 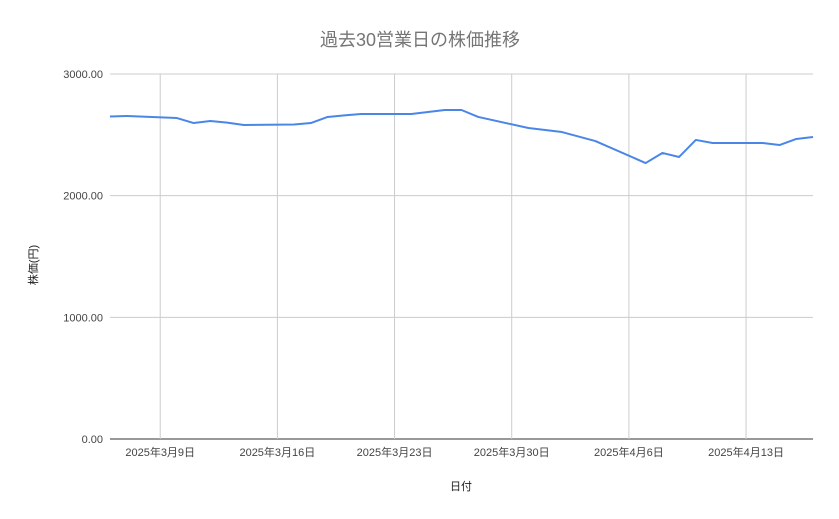 I want to click on y-tick-label: 0.00, so click(x=92, y=440).